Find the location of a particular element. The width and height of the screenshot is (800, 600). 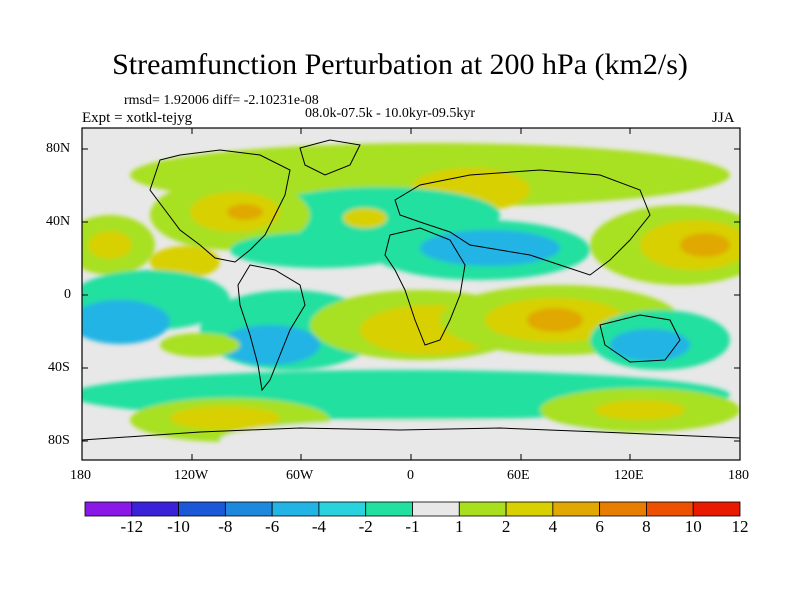

lat-label-40n: 40N is located at coordinates (58, 221).